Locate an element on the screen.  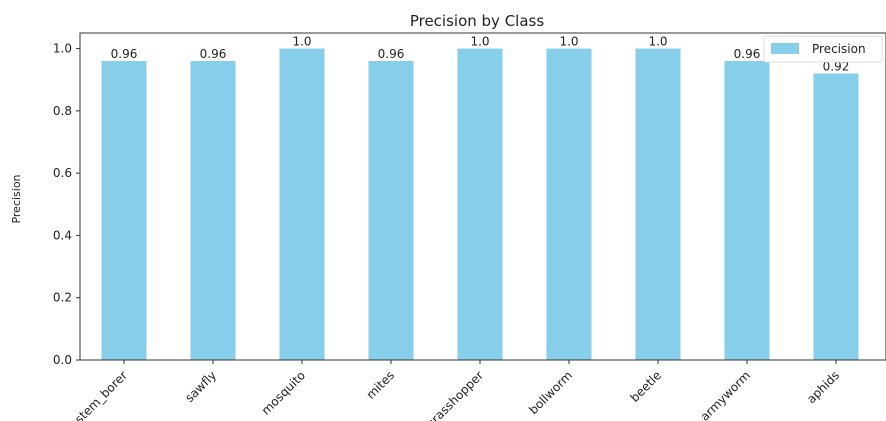
data-label-beetle: 1.0 is located at coordinates (657, 42).